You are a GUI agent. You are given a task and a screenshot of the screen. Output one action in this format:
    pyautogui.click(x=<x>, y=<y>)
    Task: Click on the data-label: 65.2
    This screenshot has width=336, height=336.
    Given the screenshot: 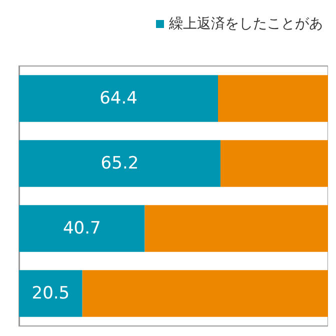 What is the action you would take?
    pyautogui.click(x=119, y=164)
    